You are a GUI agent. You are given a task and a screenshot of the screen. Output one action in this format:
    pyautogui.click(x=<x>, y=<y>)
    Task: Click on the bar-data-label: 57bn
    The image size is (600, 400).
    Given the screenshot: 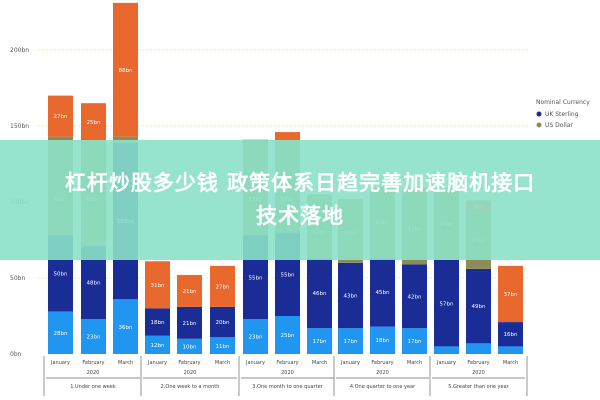 What is the action you would take?
    pyautogui.click(x=447, y=304)
    